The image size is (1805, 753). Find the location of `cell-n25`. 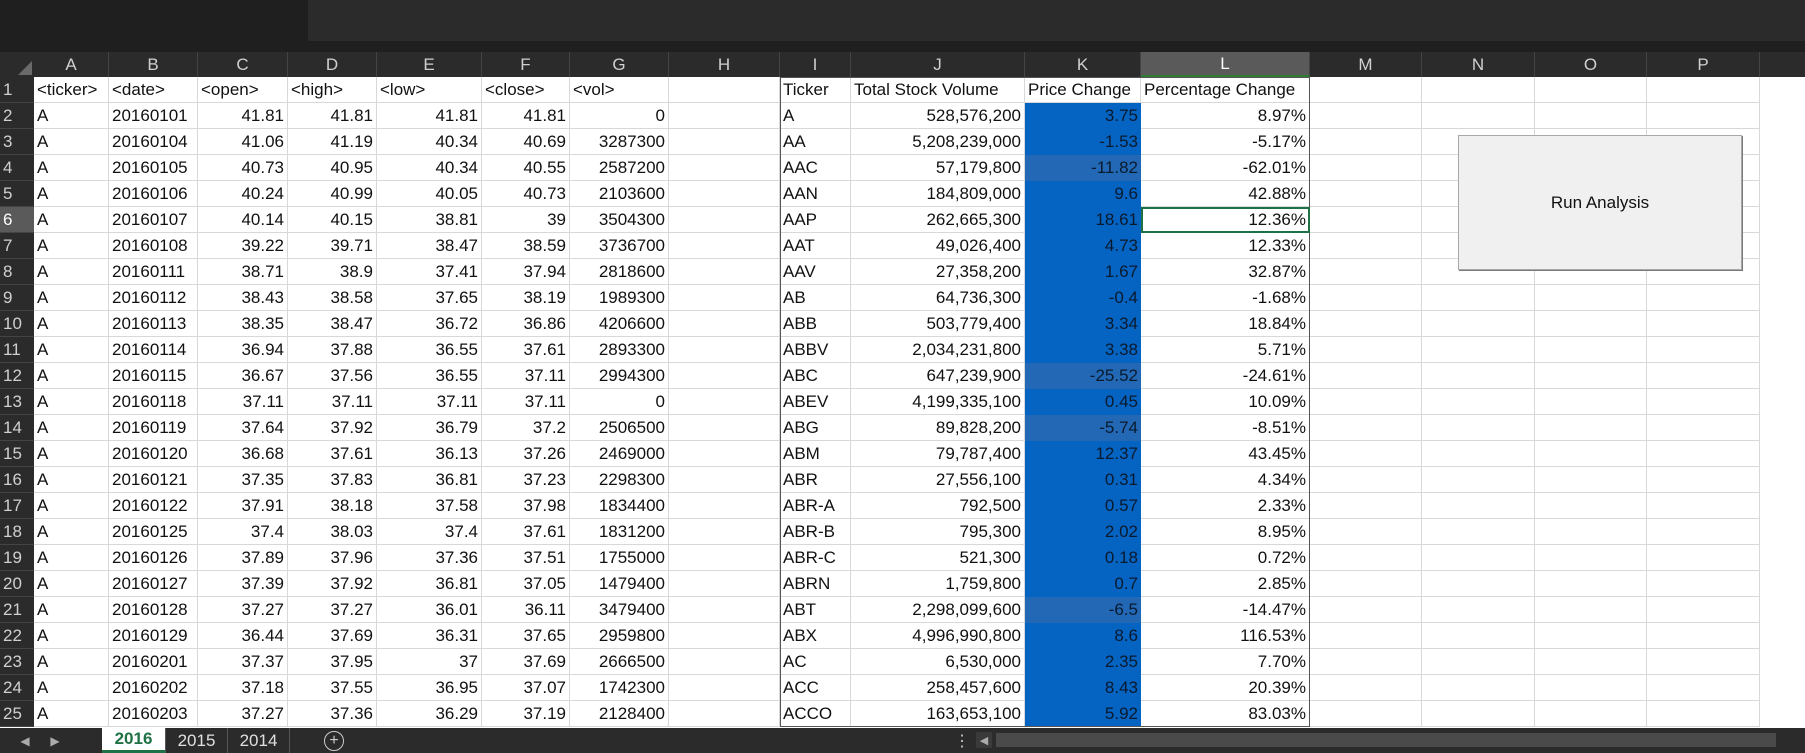

cell-n25 is located at coordinates (1478, 714).